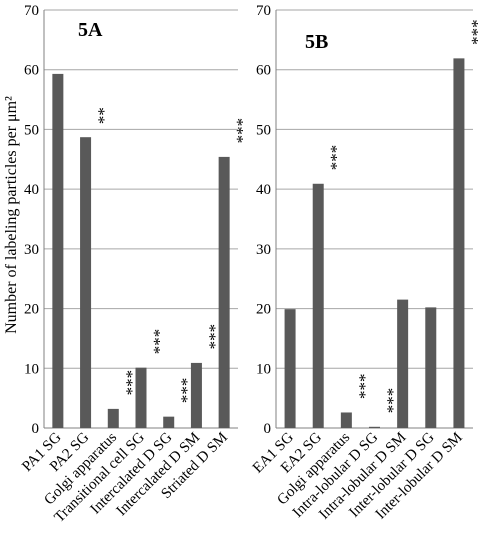 This screenshot has height=556, width=482. What do you see at coordinates (316, 42) in the screenshot?
I see `panel-title: 5B` at bounding box center [316, 42].